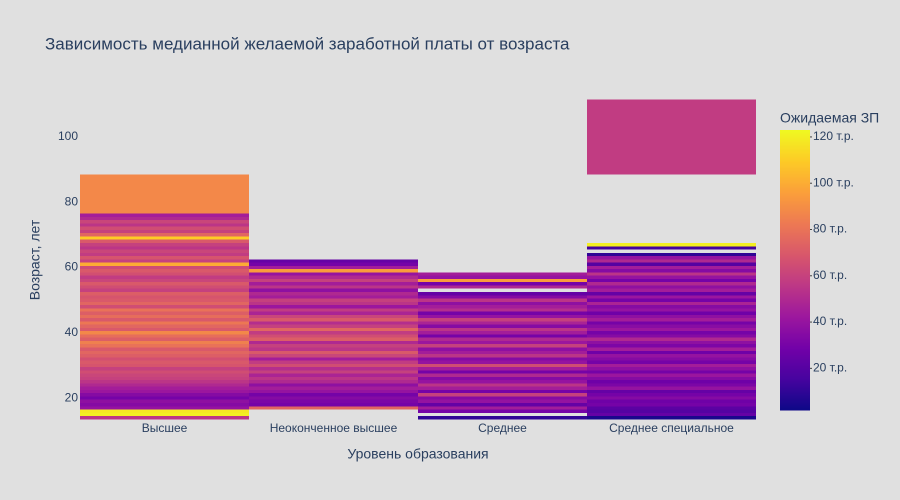 This screenshot has height=500, width=900. Describe the element at coordinates (72, 397) in the screenshot. I see `y-tick-label: 20` at that location.